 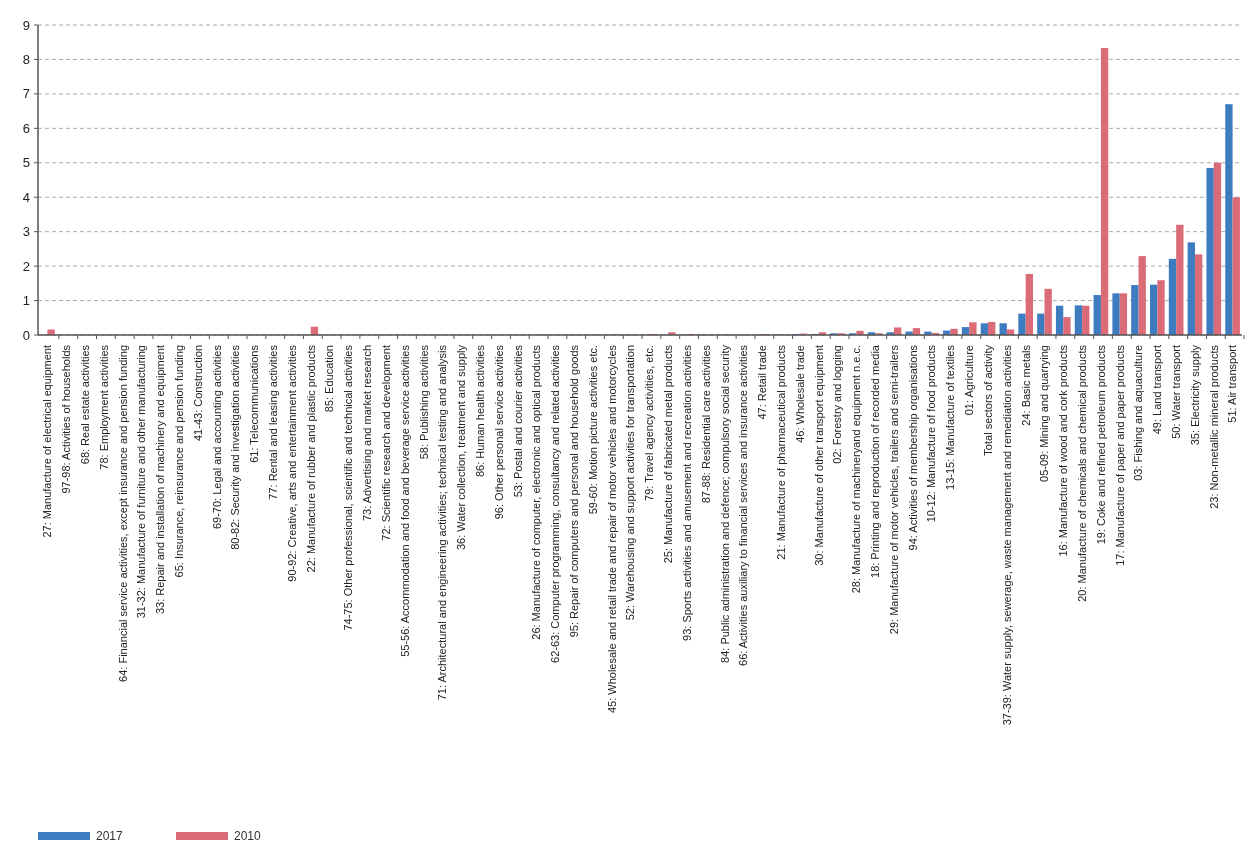 What do you see at coordinates (780, 452) in the screenshot?
I see `x-tick-label: 21: Manufacture of pharmaceutical products` at bounding box center [780, 452].